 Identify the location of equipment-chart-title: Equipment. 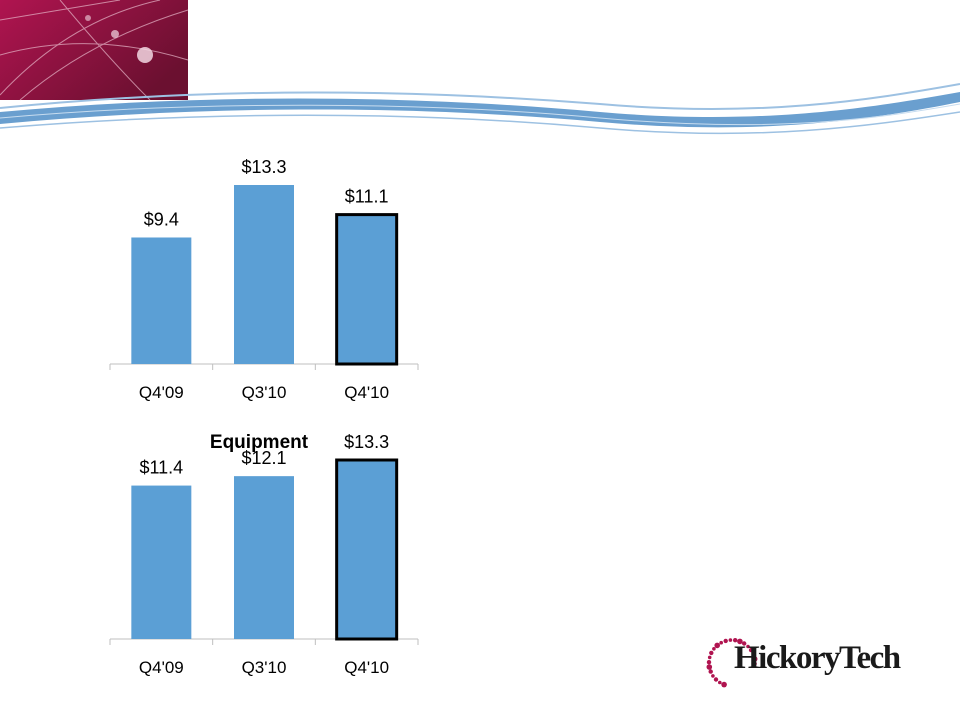
(259, 442).